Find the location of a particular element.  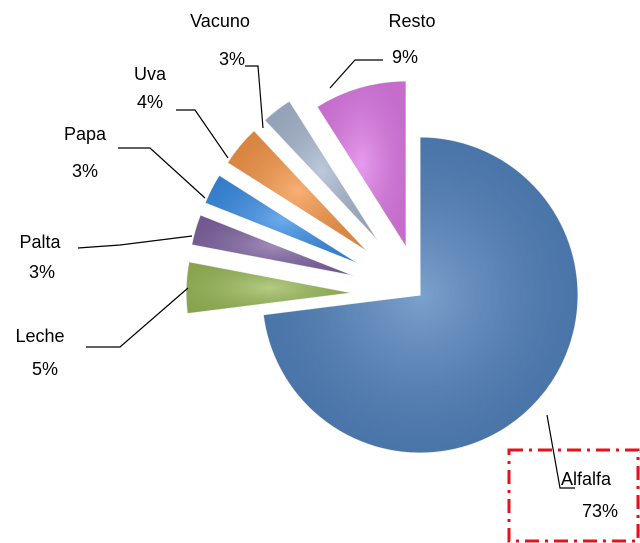

slice-value-label: 73% is located at coordinates (600, 511).